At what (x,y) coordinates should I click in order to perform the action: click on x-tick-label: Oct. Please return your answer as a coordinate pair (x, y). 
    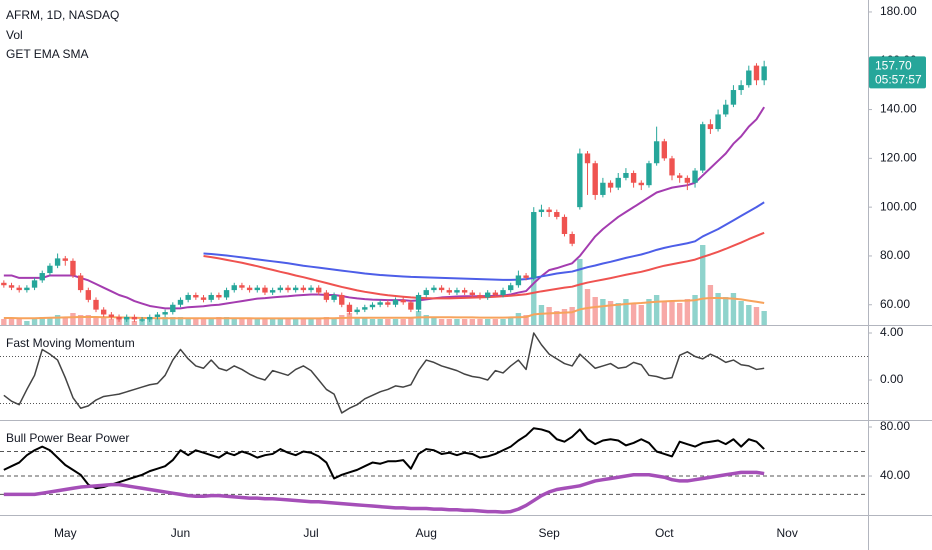
    Looking at the image, I should click on (664, 533).